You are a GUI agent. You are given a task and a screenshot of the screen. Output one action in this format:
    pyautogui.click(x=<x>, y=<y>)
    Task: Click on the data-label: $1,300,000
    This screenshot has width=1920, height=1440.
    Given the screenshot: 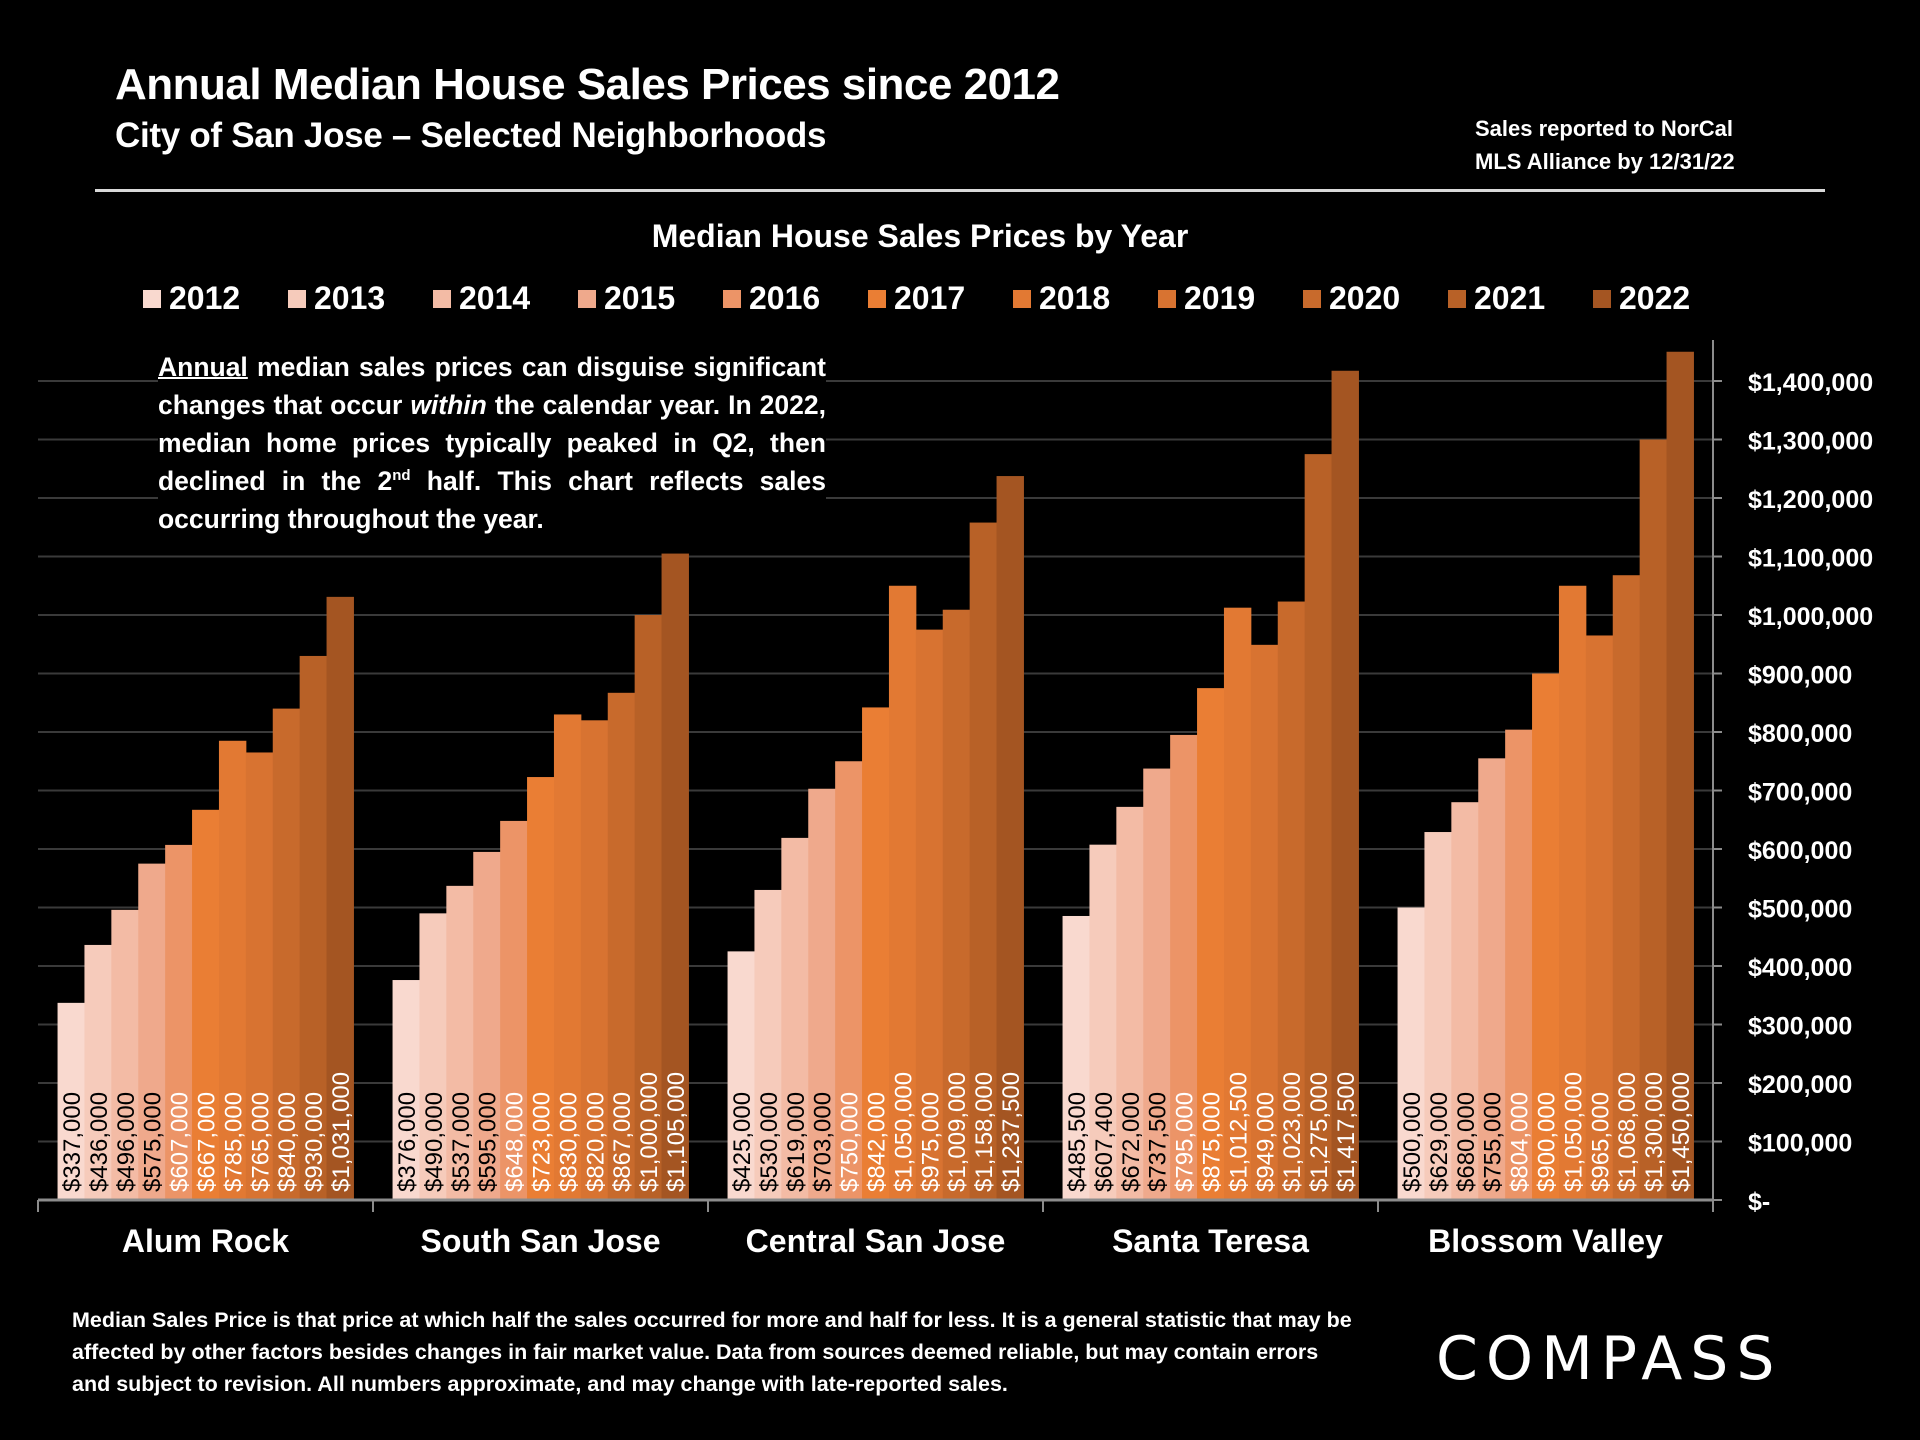 What is the action you would take?
    pyautogui.click(x=1654, y=1132)
    